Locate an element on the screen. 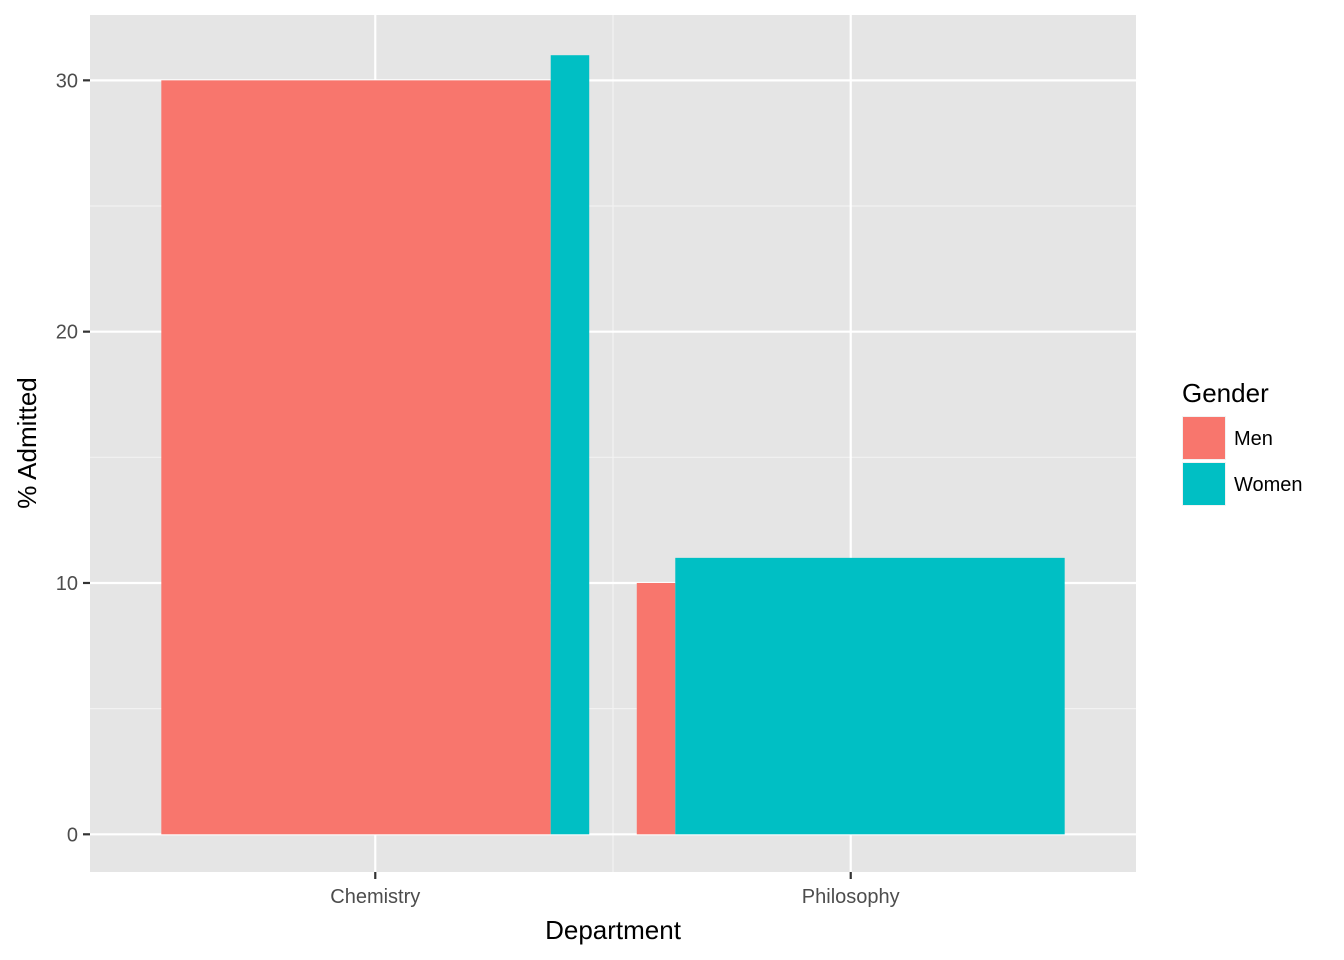 This screenshot has width=1344, height=960. x-axis-title: Department is located at coordinates (613, 930).